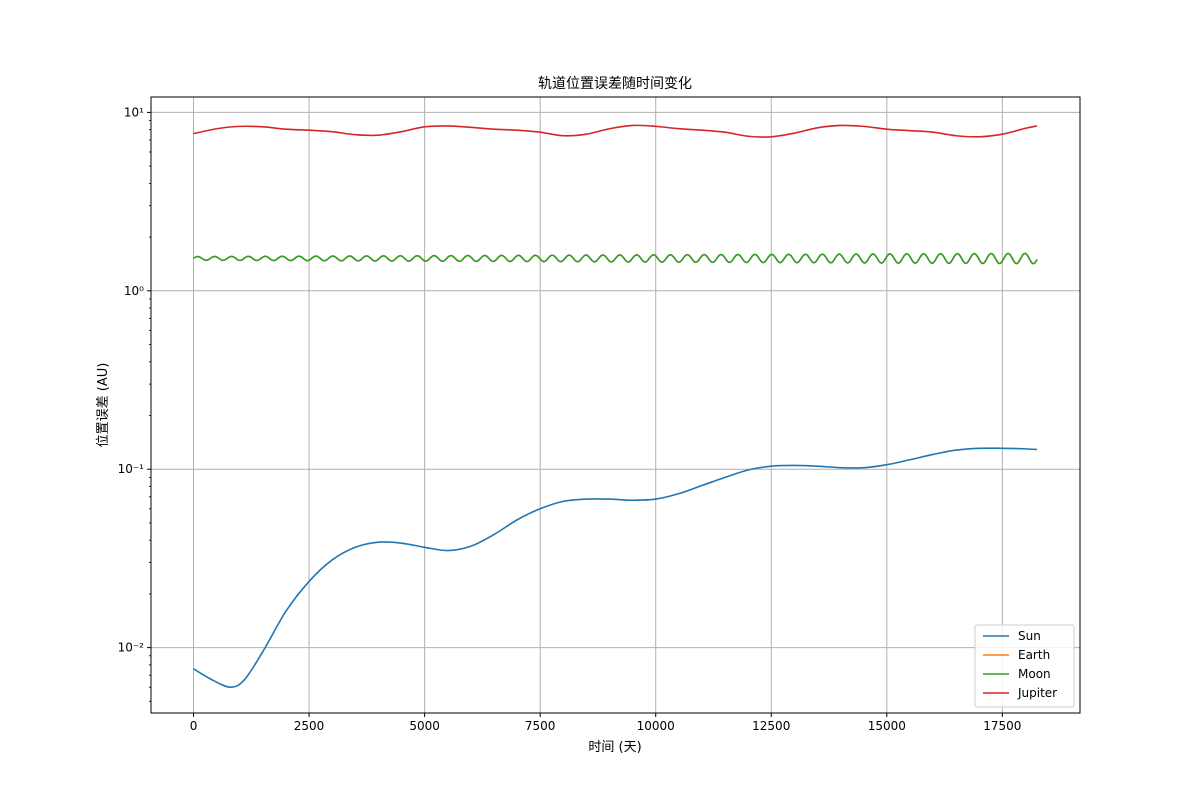  I want to click on x-tick-label: 0, so click(194, 726).